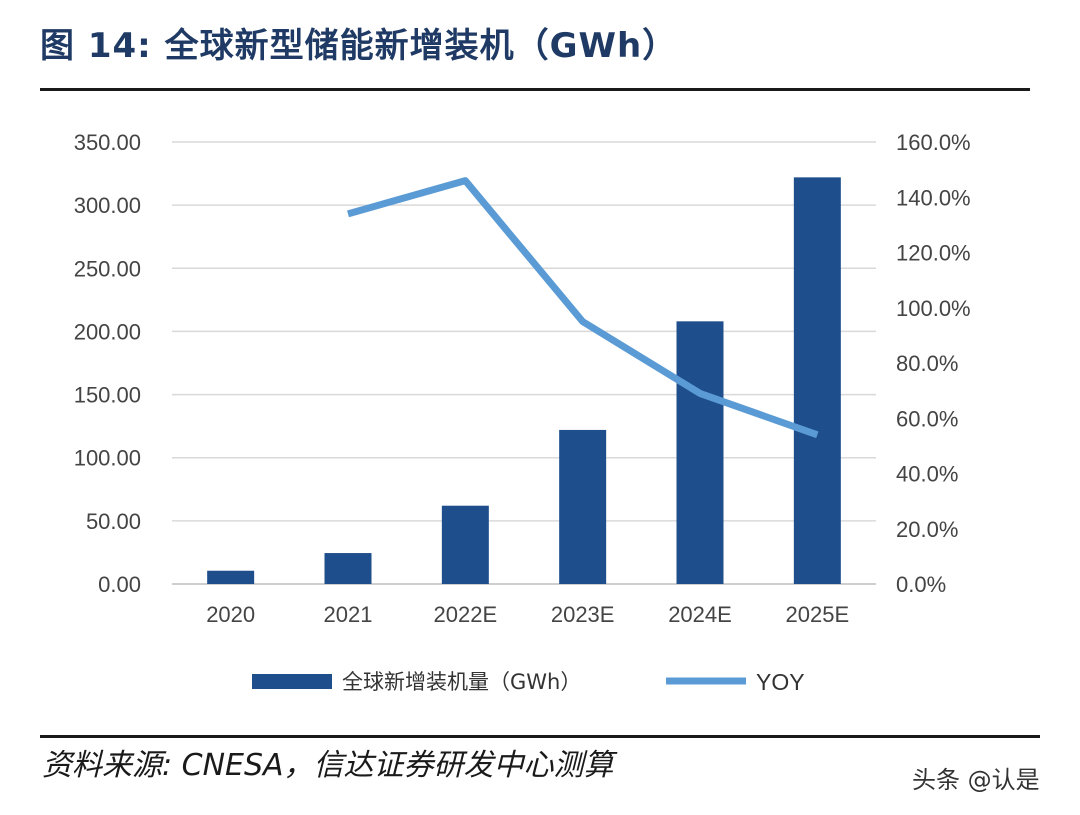 The height and width of the screenshot is (815, 1080). I want to click on right-tick-label: 40.0%, so click(927, 474).